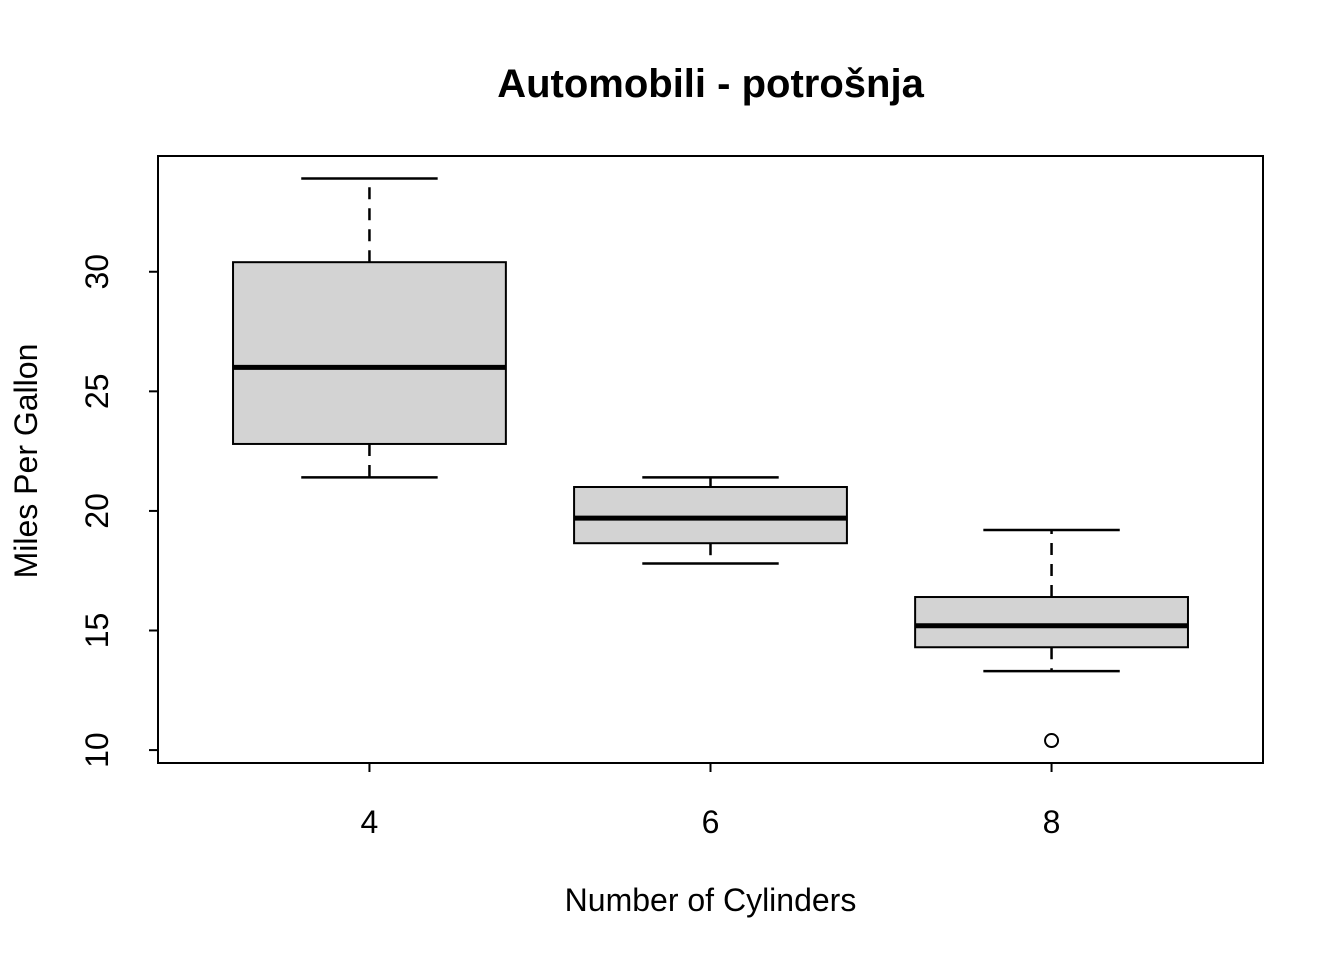 The height and width of the screenshot is (960, 1344). What do you see at coordinates (97, 511) in the screenshot?
I see `y-tick-label-20: 20` at bounding box center [97, 511].